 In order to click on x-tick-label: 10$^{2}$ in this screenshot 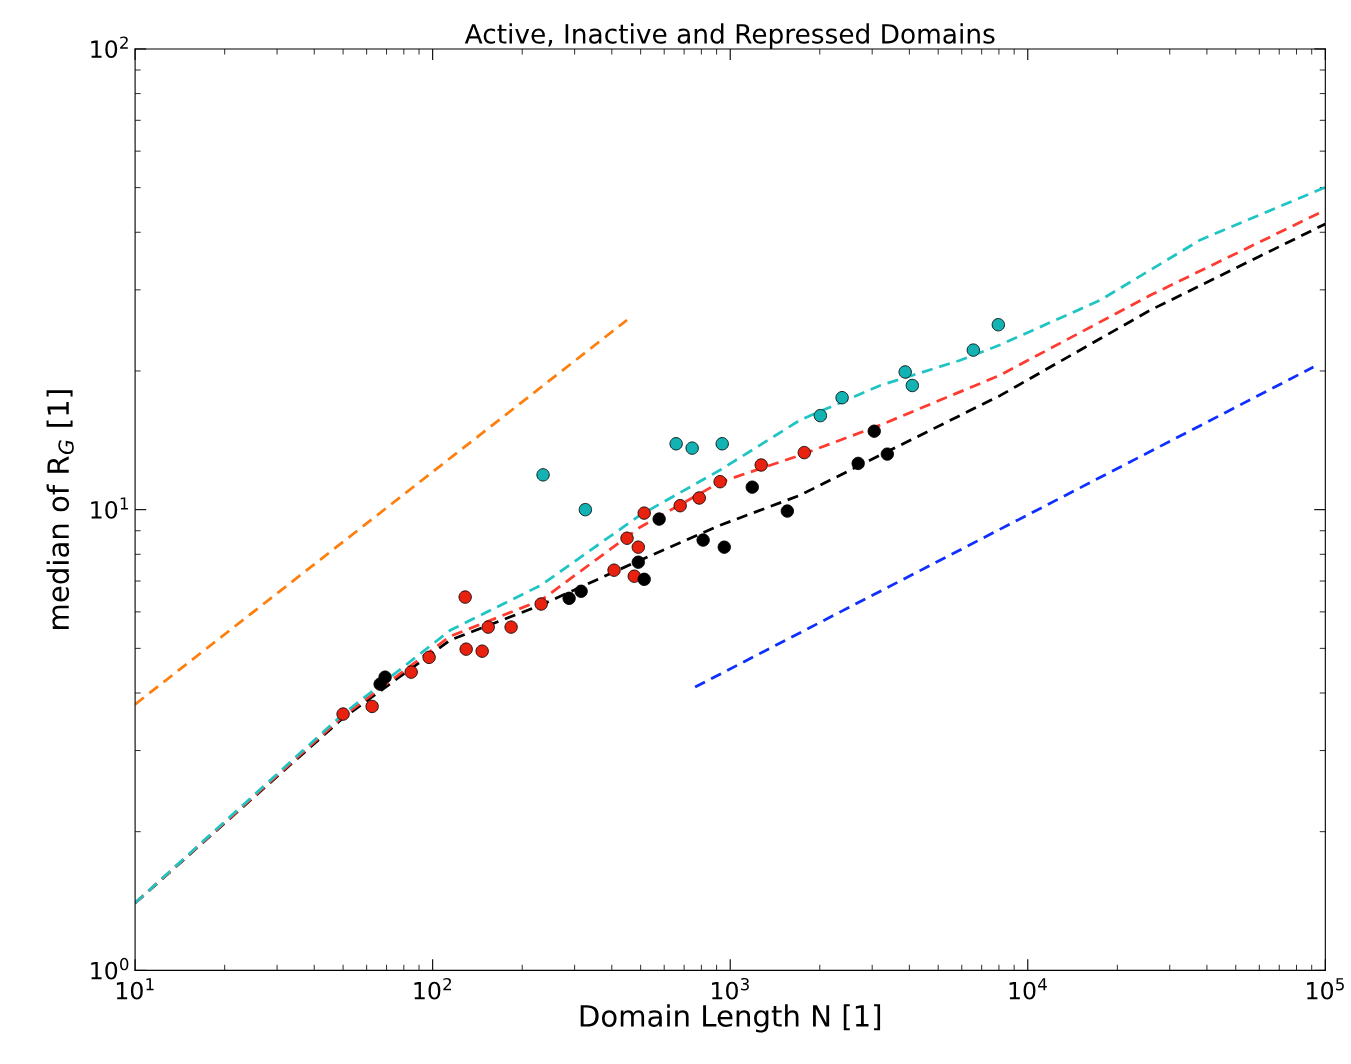, I will do `click(433, 988)`.